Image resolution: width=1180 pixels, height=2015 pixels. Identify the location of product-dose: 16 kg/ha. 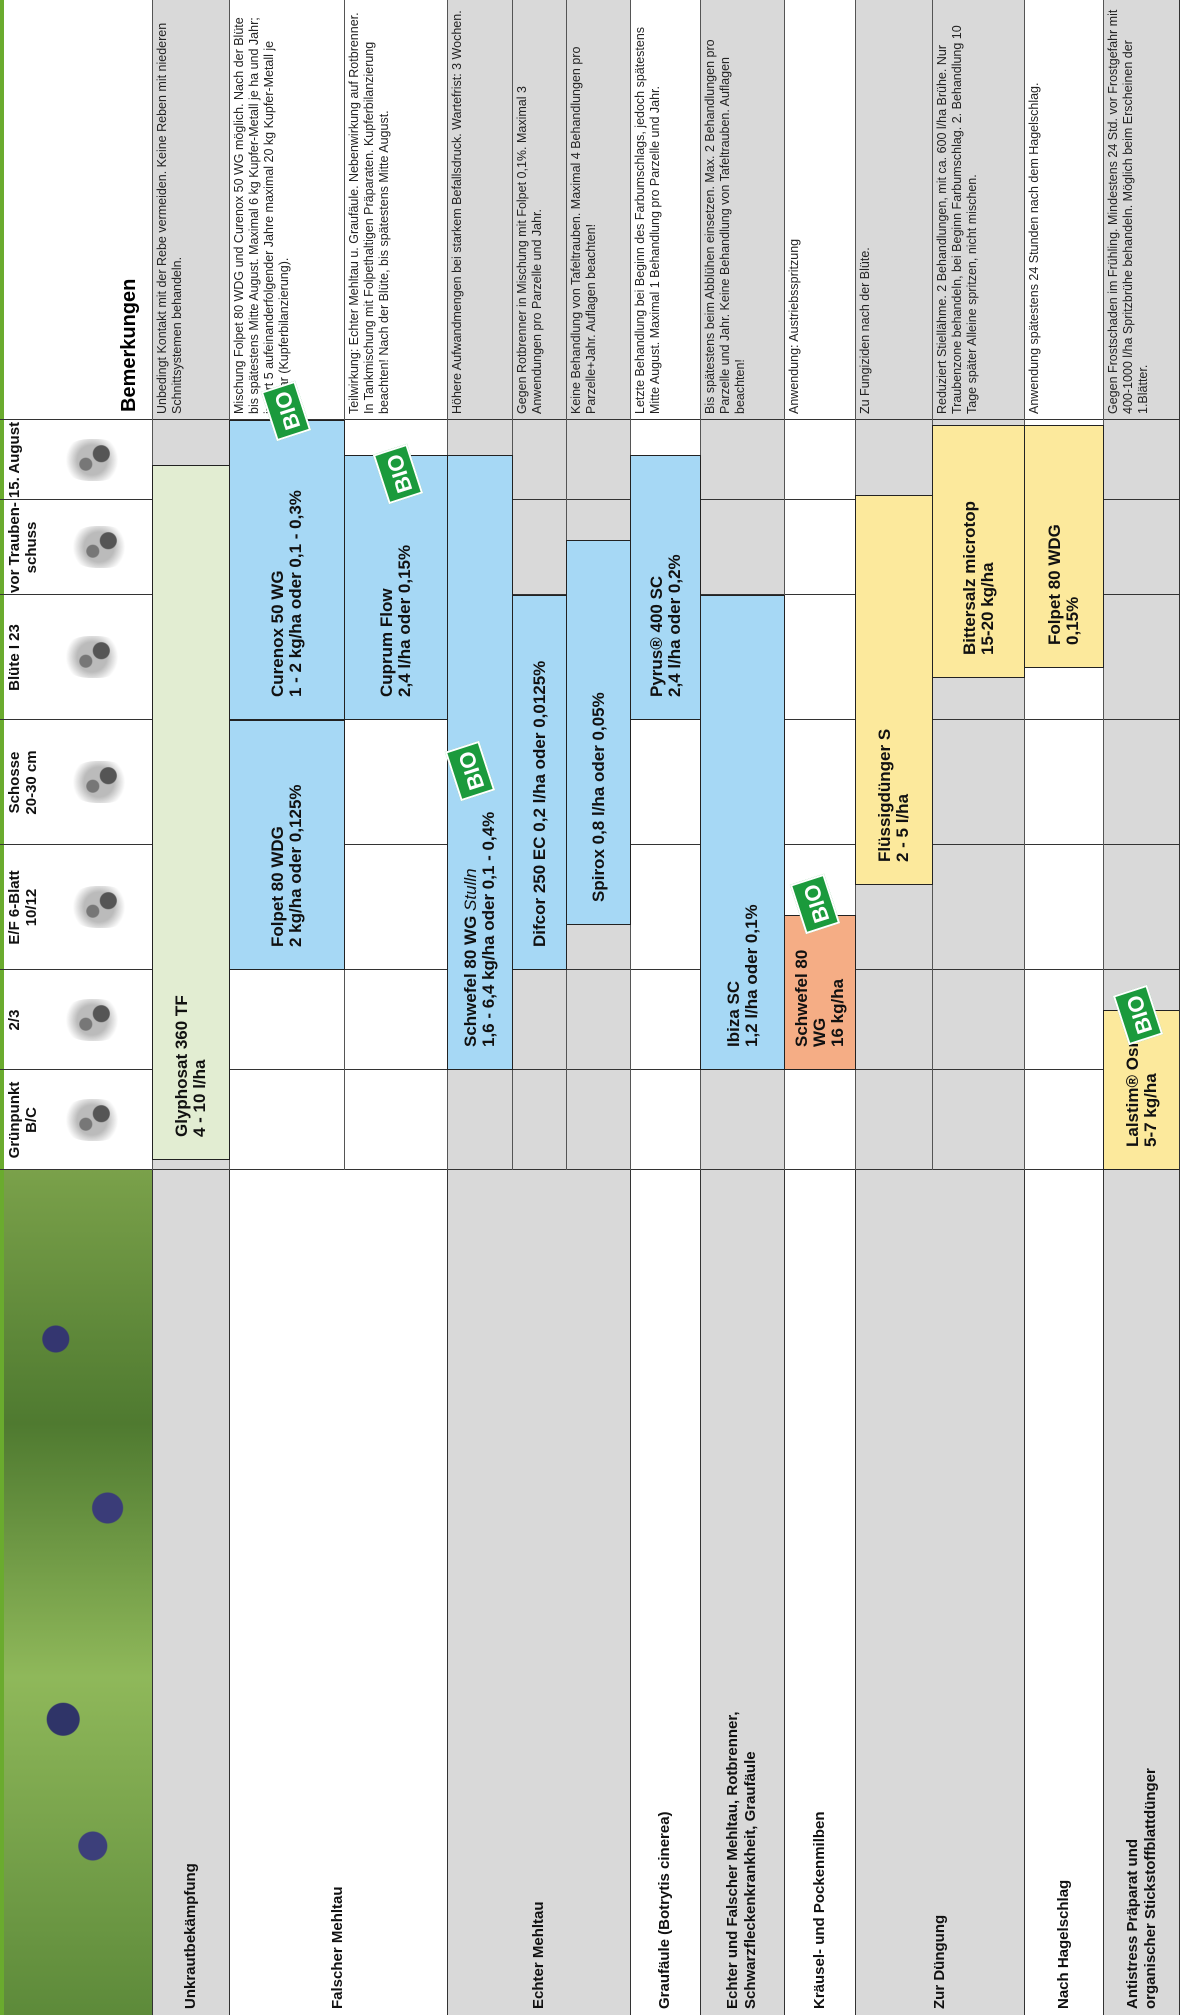
(837, 1012).